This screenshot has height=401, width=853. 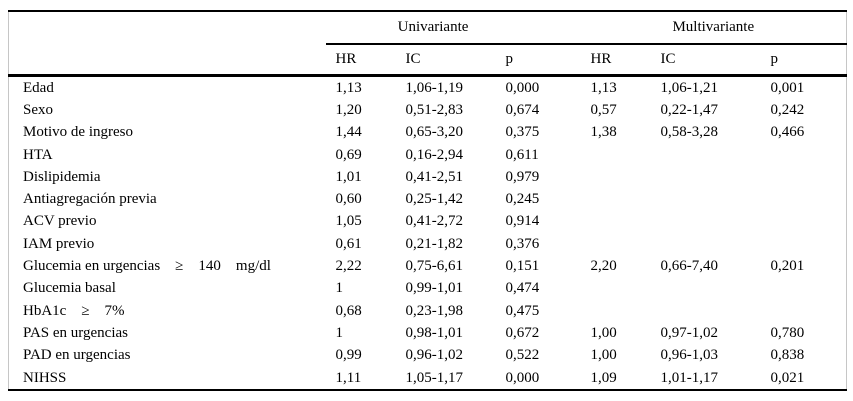 What do you see at coordinates (787, 87) in the screenshot?
I see `multi-p-value: 0,001` at bounding box center [787, 87].